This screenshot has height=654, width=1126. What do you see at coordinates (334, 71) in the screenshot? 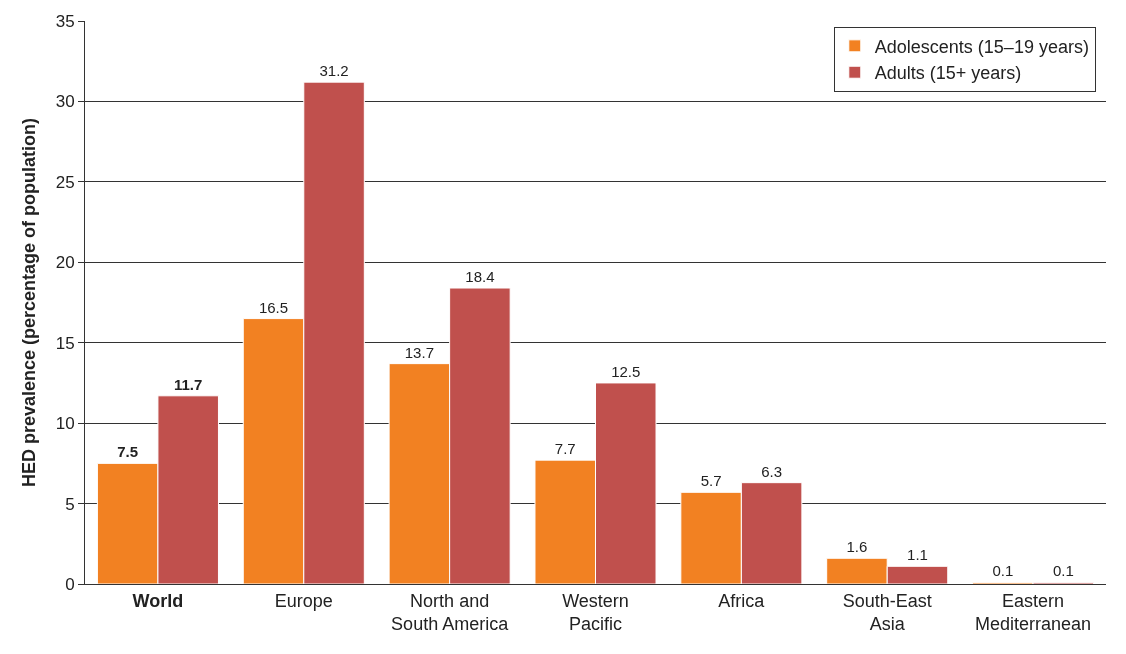
I see `data-label: 31.2` at bounding box center [334, 71].